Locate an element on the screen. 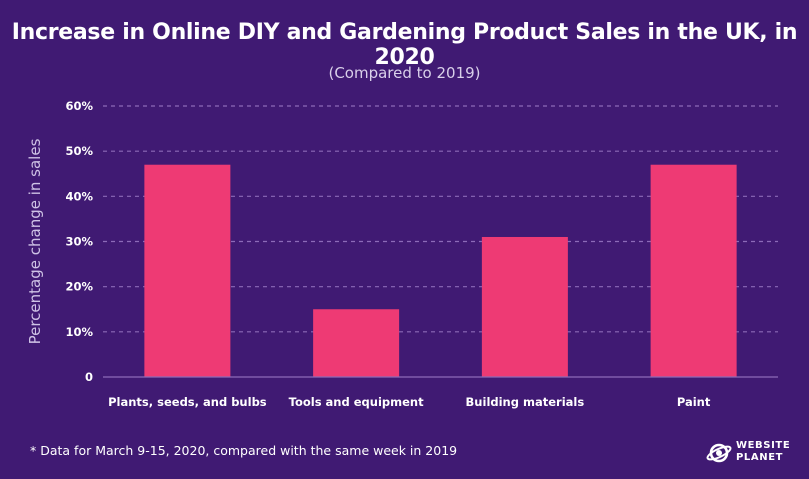 The image size is (809, 479). y-axis-ticks: 0 10% 20% 30% 40% 50% 60% is located at coordinates (79, 241).